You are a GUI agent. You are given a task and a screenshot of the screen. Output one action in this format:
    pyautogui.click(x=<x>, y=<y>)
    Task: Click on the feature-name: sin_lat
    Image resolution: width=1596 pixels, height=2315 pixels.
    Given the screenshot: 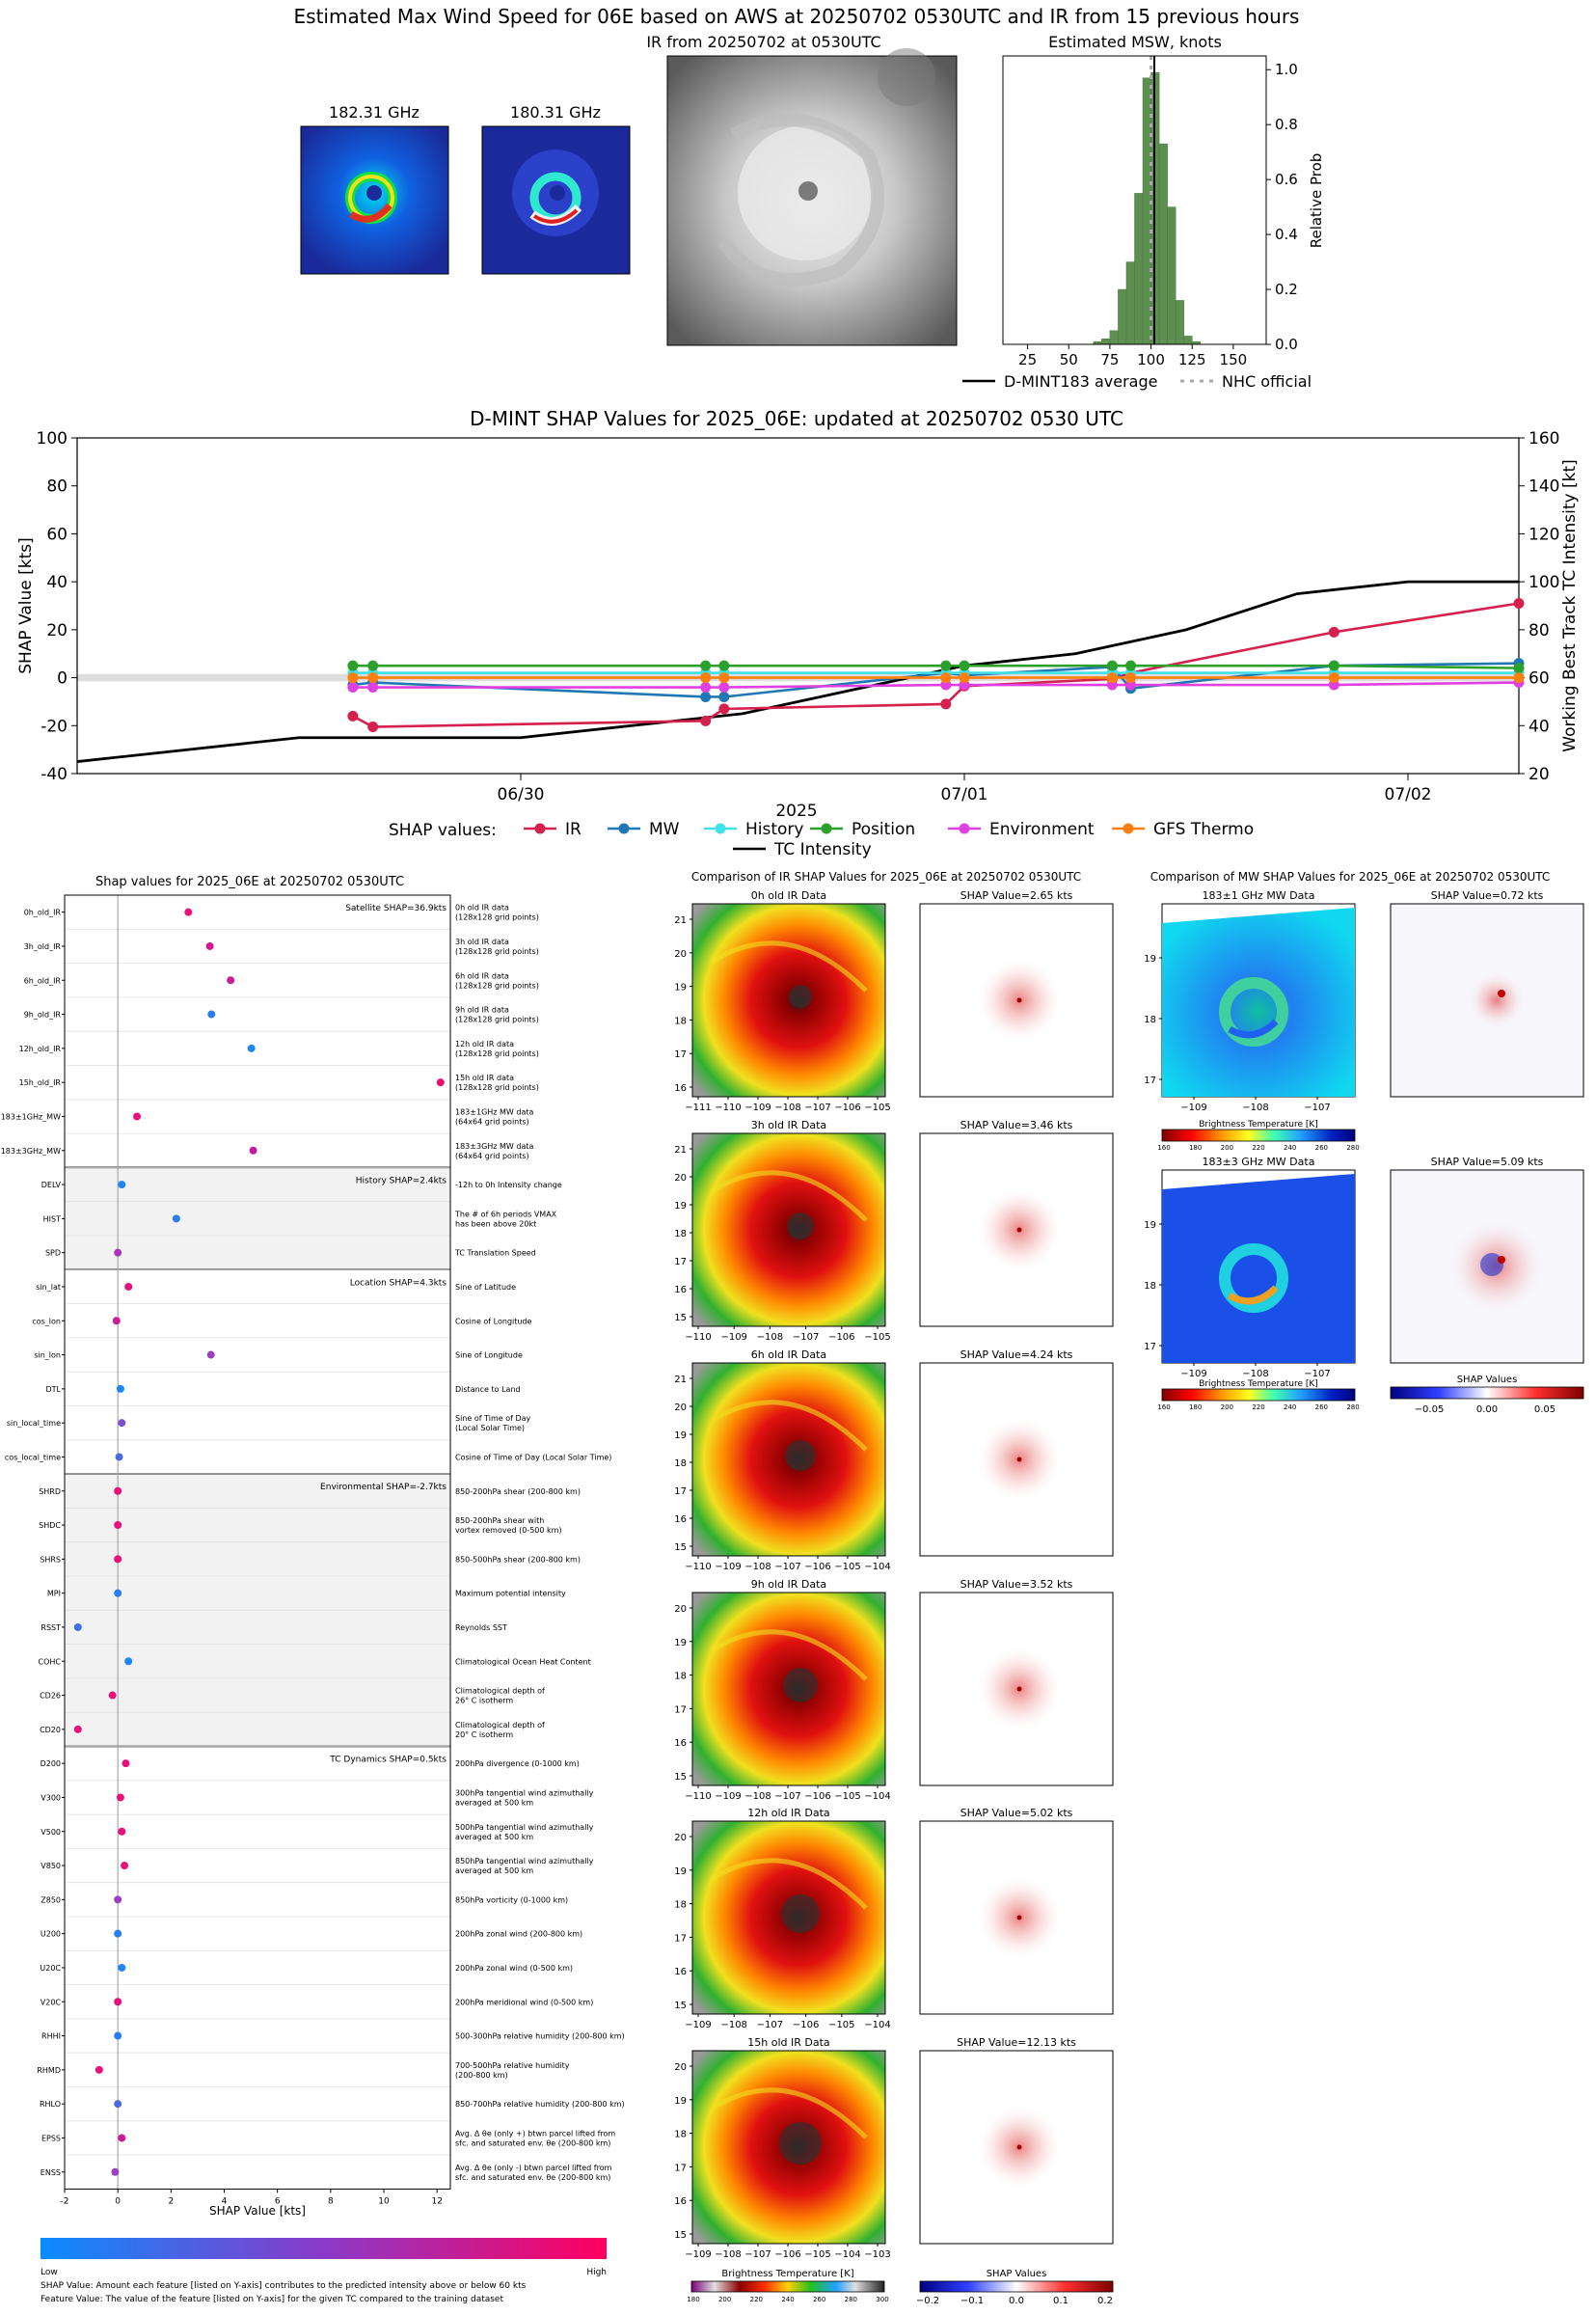 What is the action you would take?
    pyautogui.click(x=48, y=1288)
    